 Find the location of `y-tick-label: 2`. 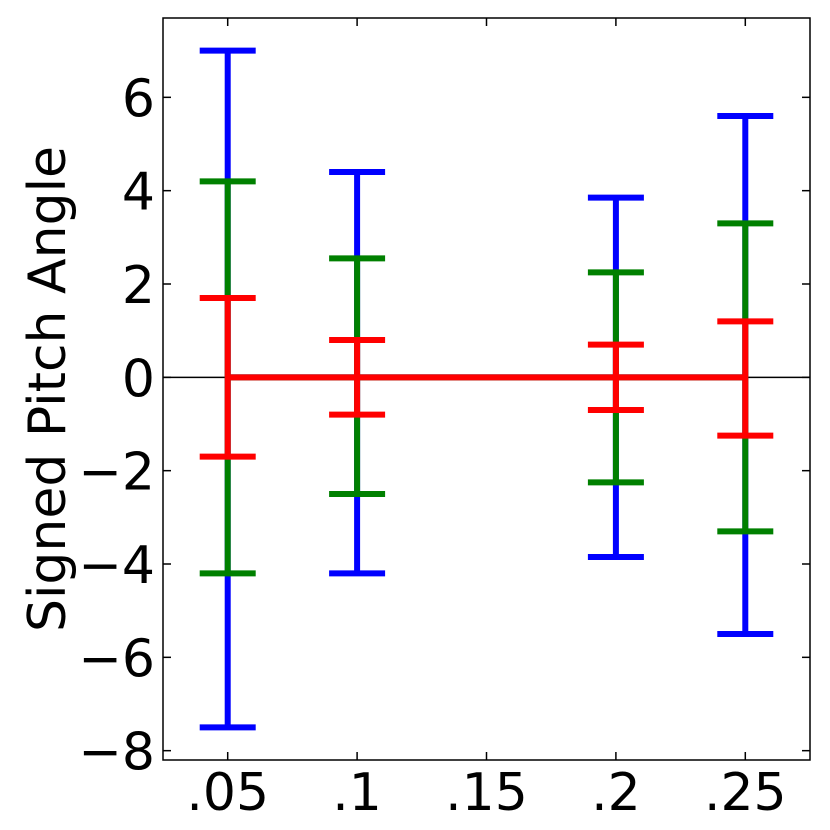

y-tick-label: 2 is located at coordinates (138, 286).